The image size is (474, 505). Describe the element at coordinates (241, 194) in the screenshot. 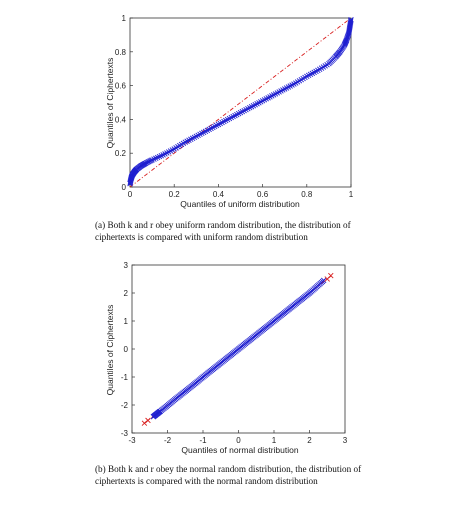

I see `chart-a-x-tick-labels: 0 0.2 0.4 0.6 0.8 1` at that location.